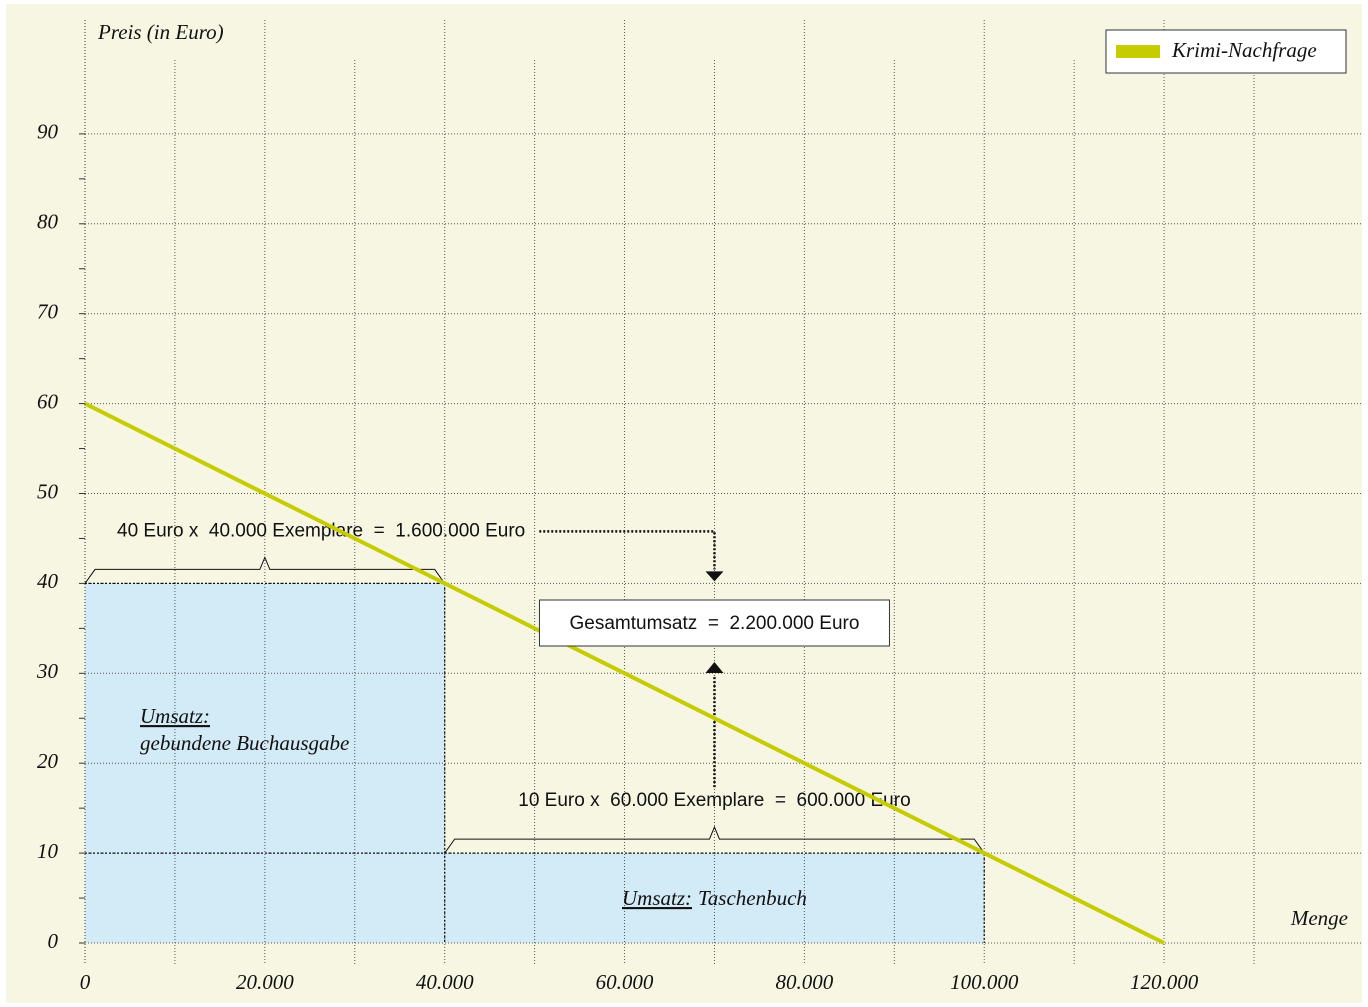 The image size is (1368, 1007). I want to click on x-tick-label: 120.000, so click(1164, 982).